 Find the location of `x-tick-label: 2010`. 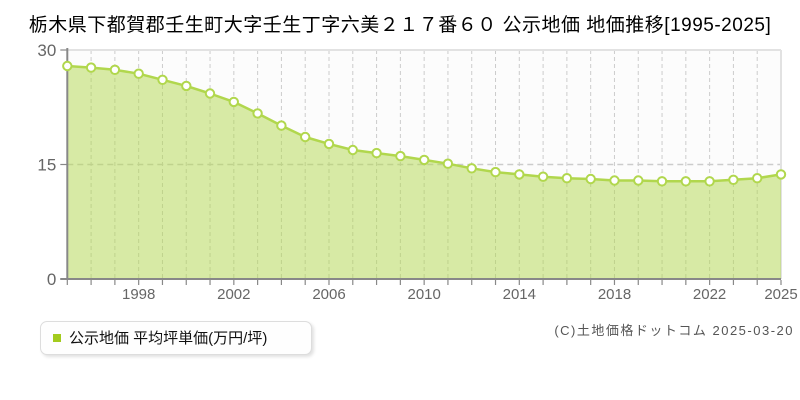

x-tick-label: 2010 is located at coordinates (424, 294).